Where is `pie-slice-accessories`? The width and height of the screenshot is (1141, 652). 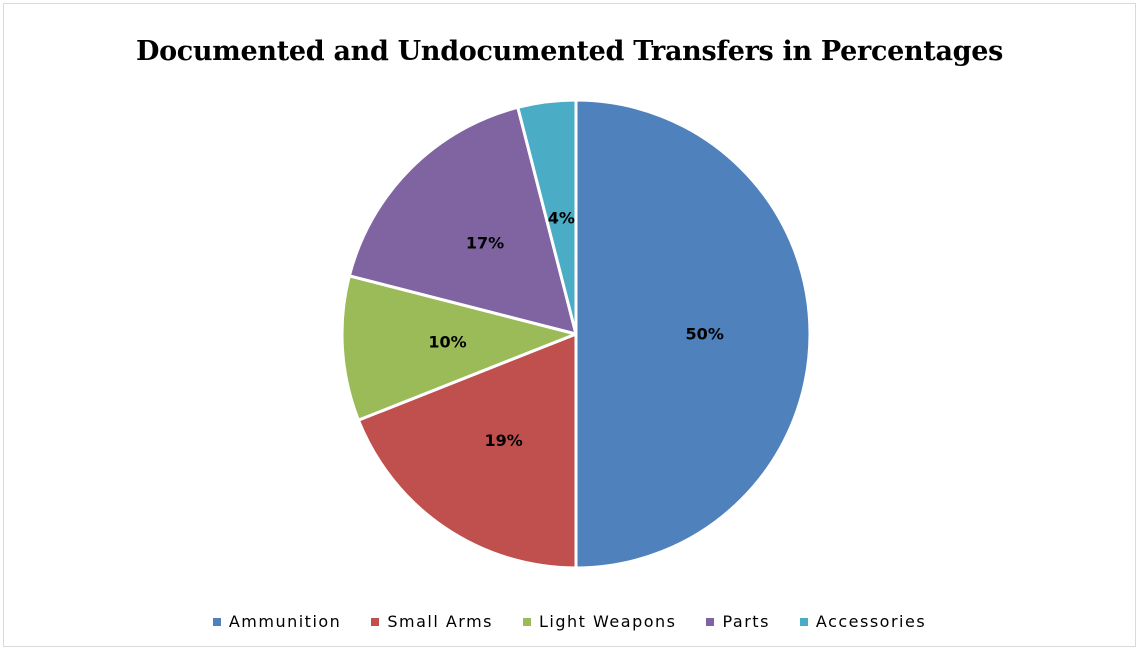
pie-slice-accessories is located at coordinates (547, 217).